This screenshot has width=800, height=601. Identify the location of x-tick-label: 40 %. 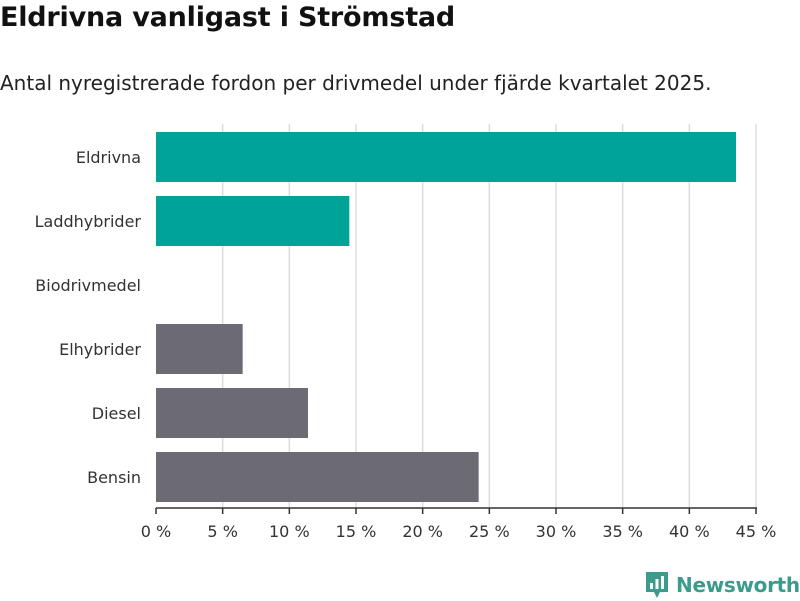
(689, 531).